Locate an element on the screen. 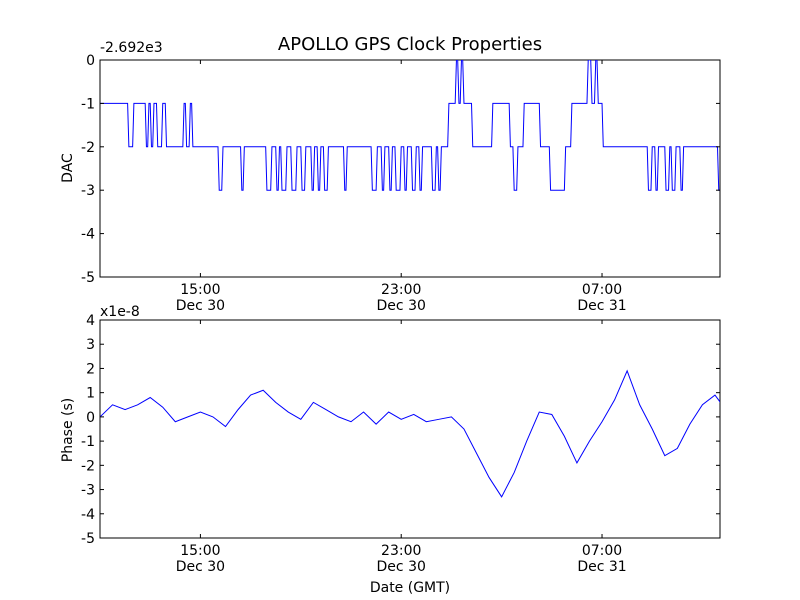 The height and width of the screenshot is (600, 800). phase-ytick-label: 4 is located at coordinates (90, 321).